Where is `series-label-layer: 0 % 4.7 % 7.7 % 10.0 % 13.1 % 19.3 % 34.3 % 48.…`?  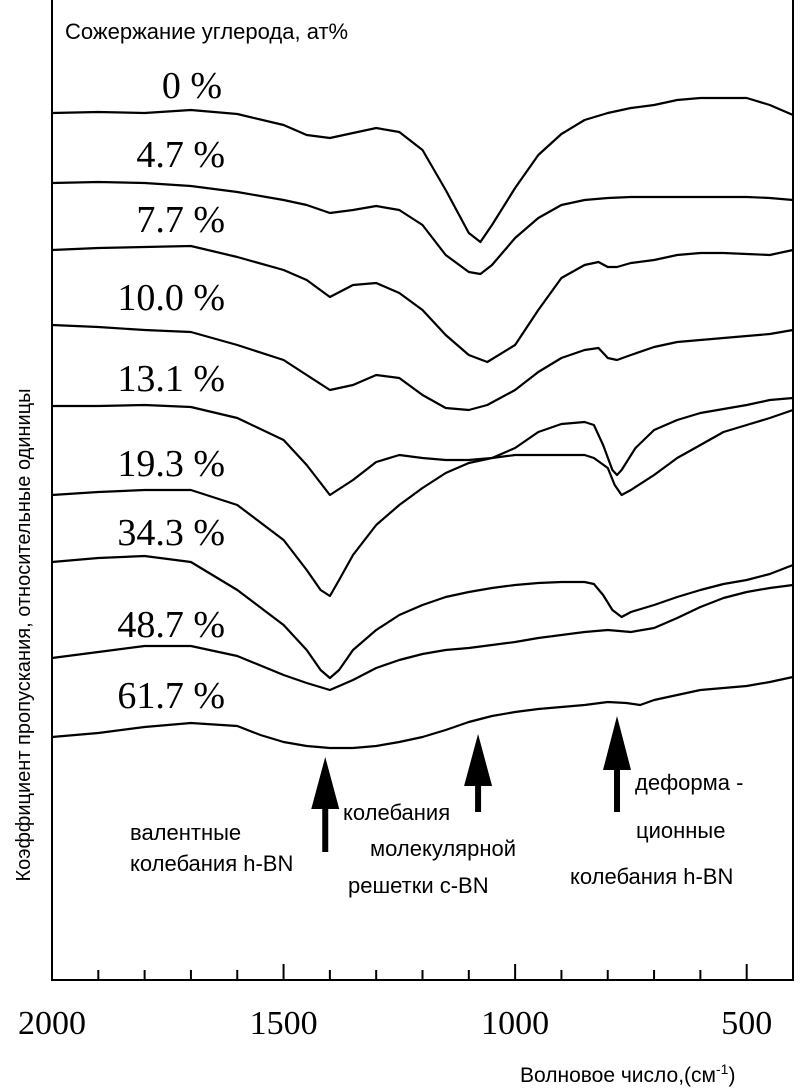 series-label-layer: 0 % 4.7 % 7.7 % 10.0 % 13.1 % 19.3 % 34.3 % 48.… is located at coordinates (171, 391).